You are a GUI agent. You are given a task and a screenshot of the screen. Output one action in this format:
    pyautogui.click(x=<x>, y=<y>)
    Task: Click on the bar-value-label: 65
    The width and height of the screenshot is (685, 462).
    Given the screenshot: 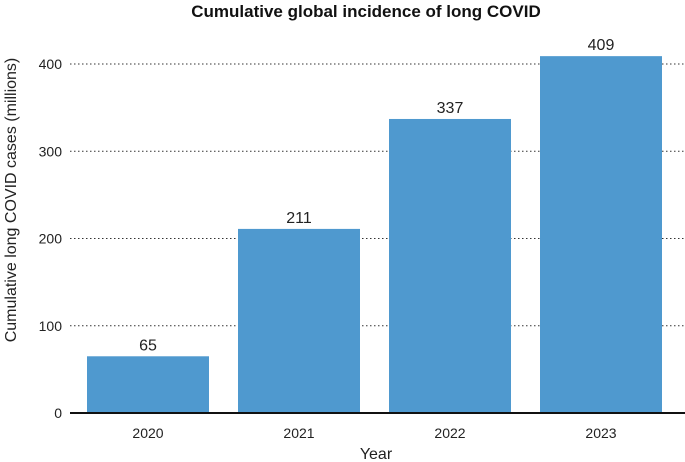 What is the action you would take?
    pyautogui.click(x=148, y=345)
    